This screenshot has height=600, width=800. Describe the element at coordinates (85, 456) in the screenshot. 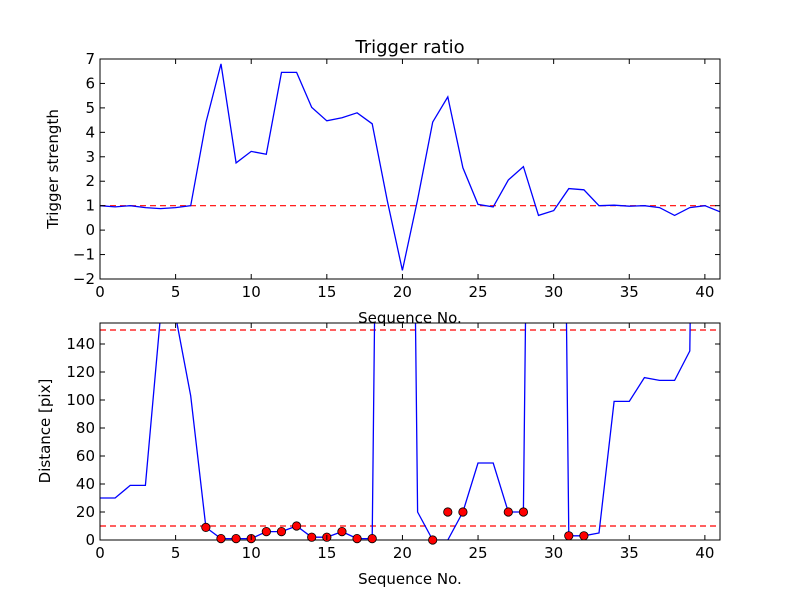

I see `y-tick-label: 60` at that location.